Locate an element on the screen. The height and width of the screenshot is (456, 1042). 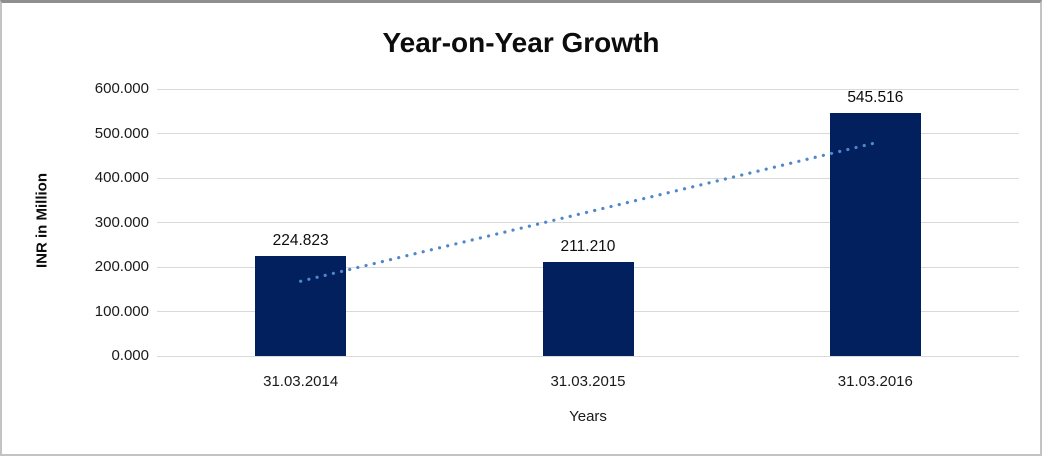
x-axis-title: Years is located at coordinates (588, 416).